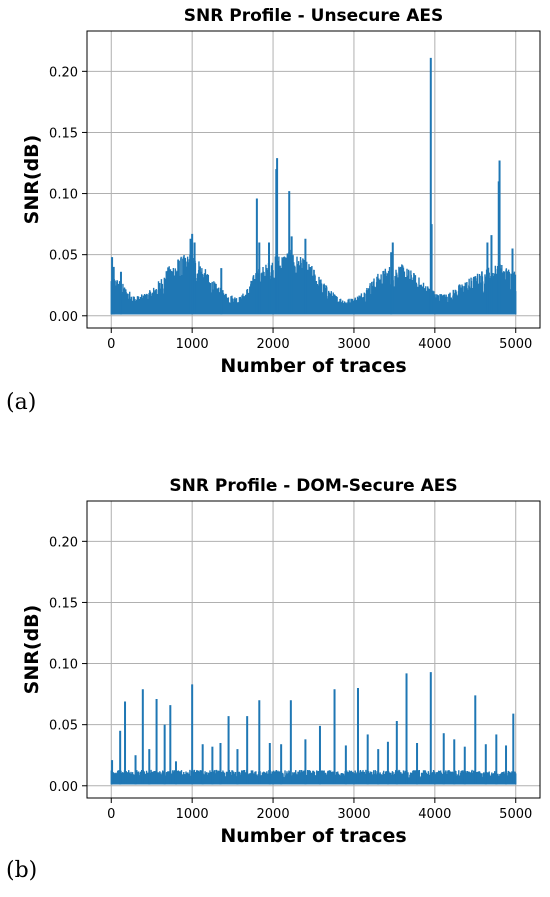 This screenshot has width=550, height=897. Describe the element at coordinates (21, 402) in the screenshot. I see `panel-label-a: (a)` at that location.